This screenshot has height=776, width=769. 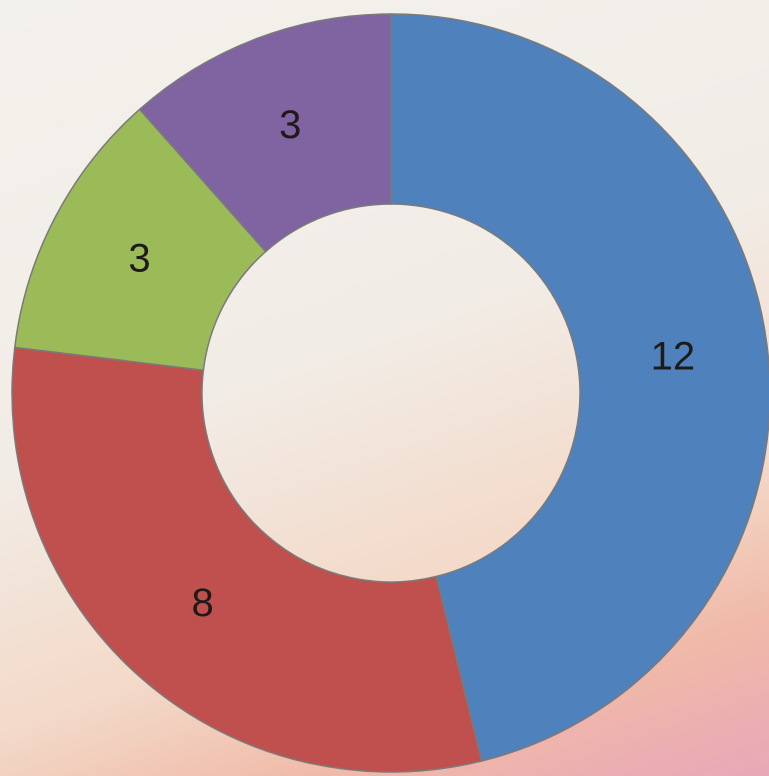 What do you see at coordinates (203, 603) in the screenshot?
I see `data-label: 8` at bounding box center [203, 603].